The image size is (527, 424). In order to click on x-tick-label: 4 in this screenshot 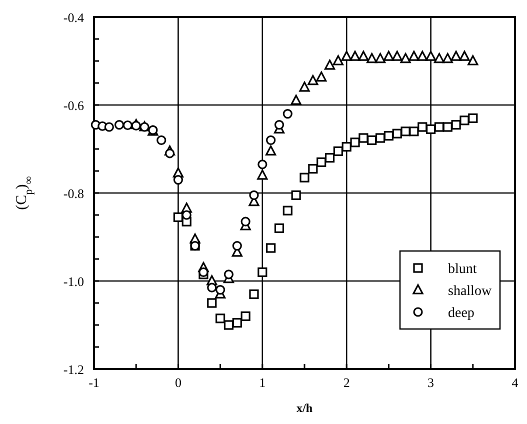, I will do `click(515, 382)`.